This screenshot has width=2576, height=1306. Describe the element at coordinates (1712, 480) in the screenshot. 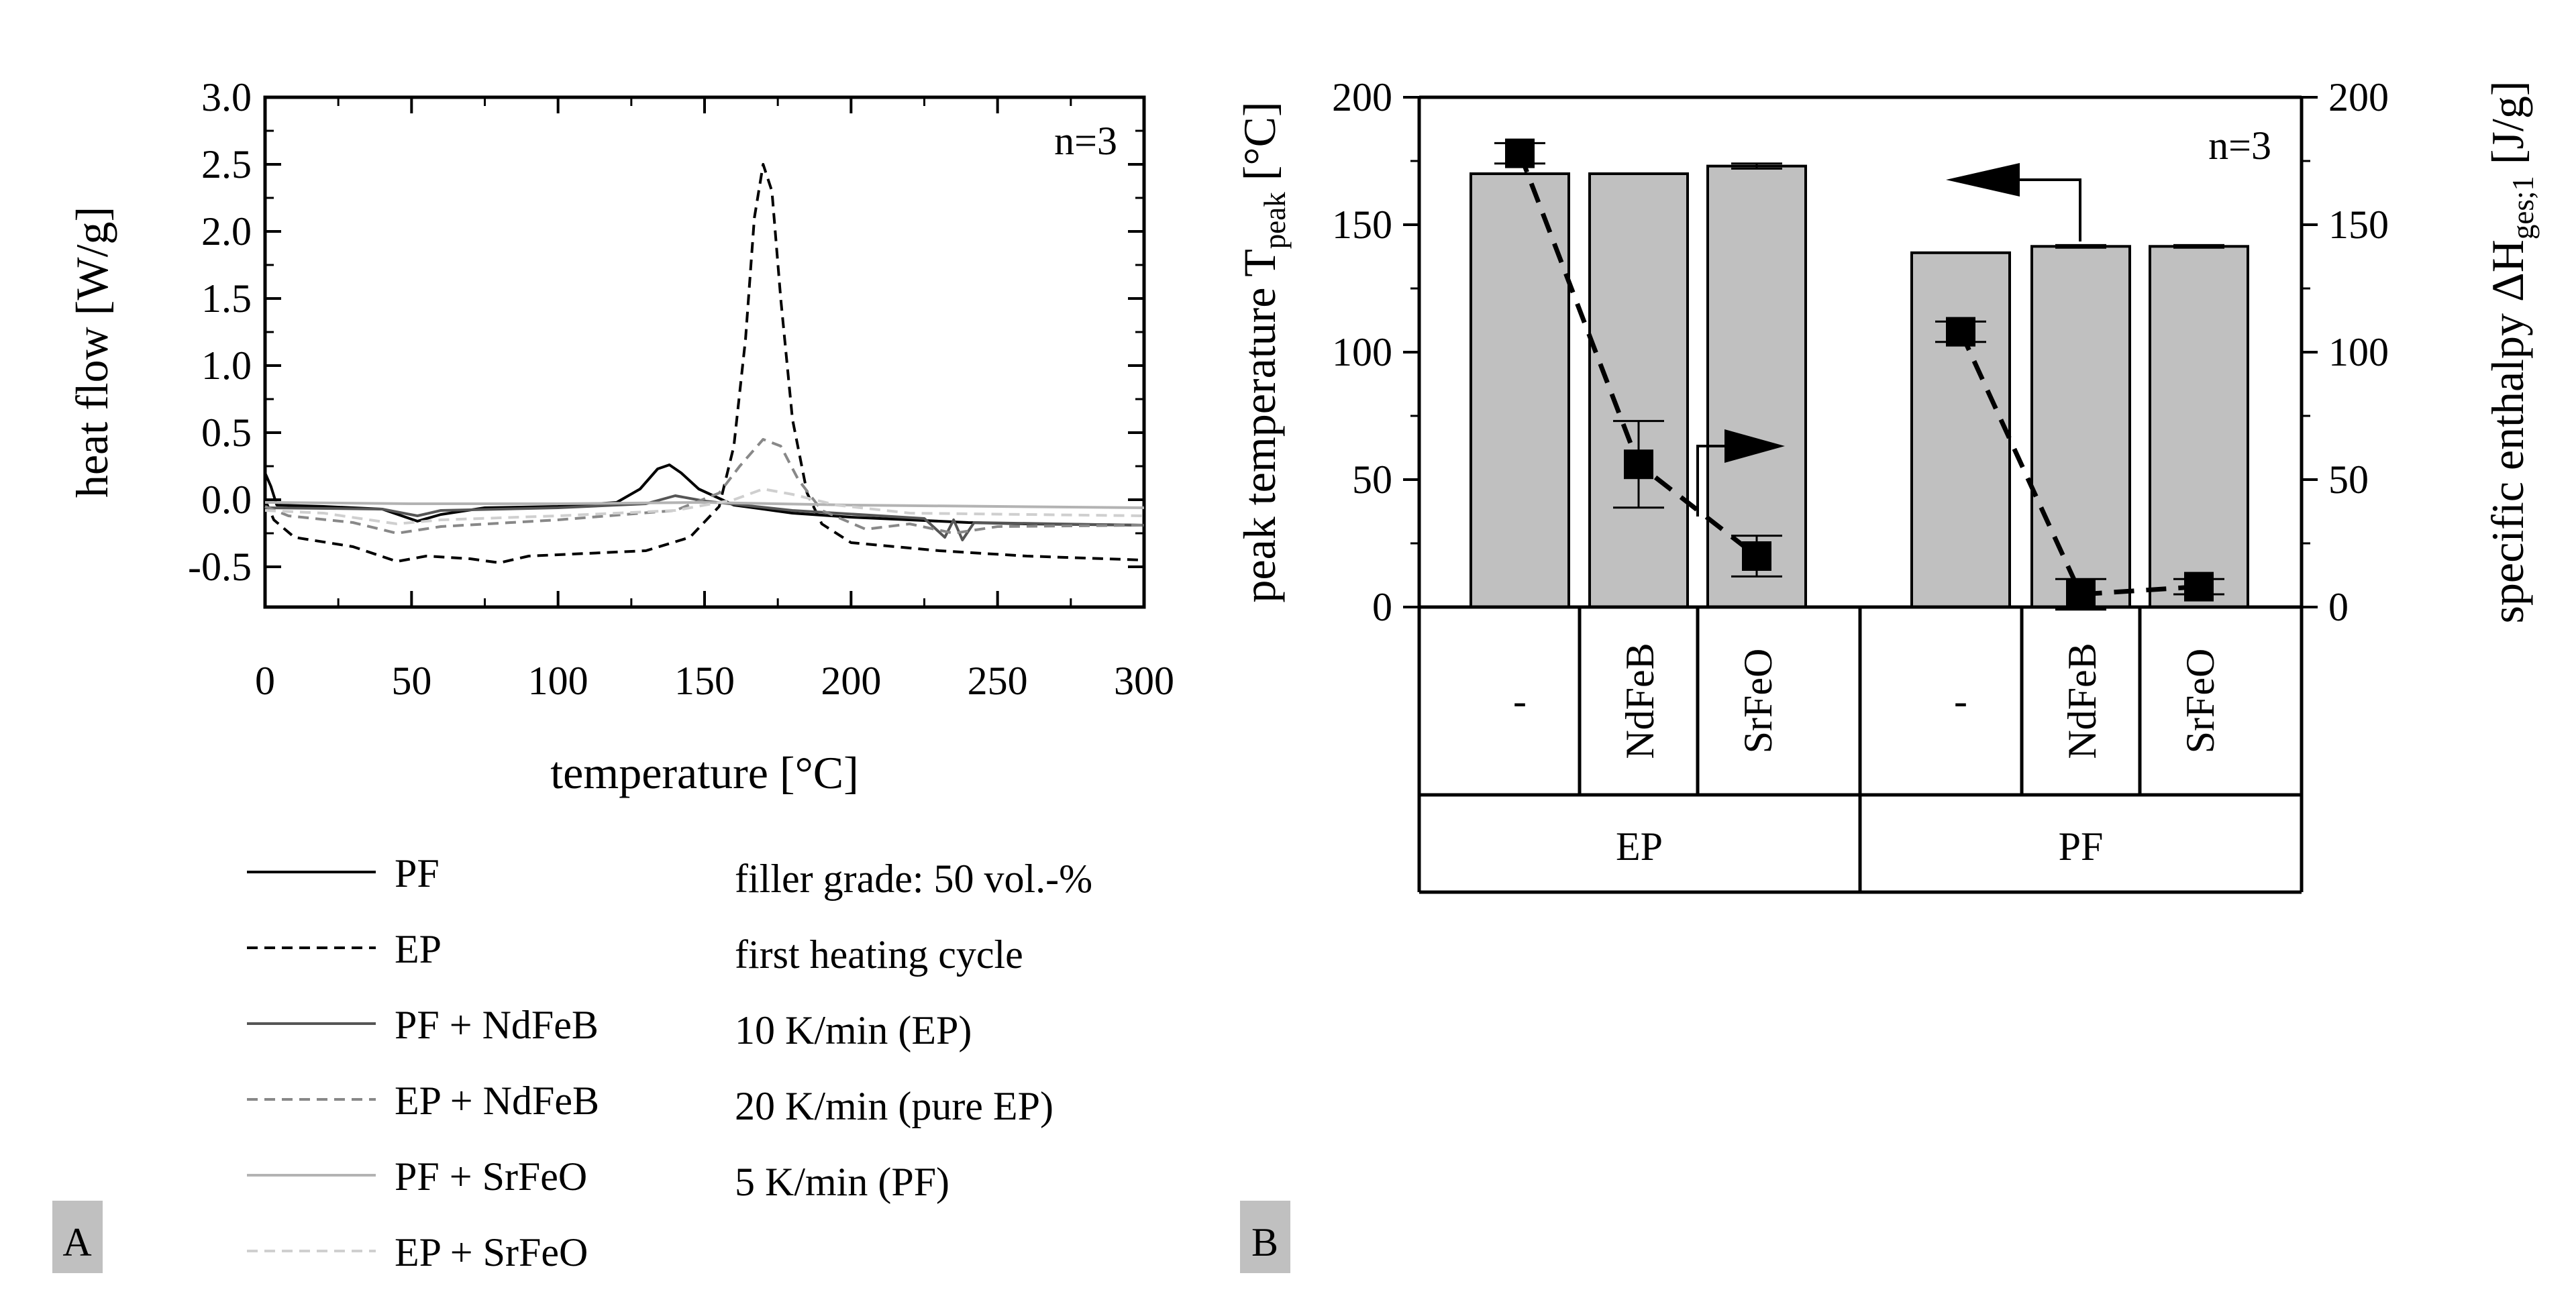

I see `panel-b-right-axis-pointer` at that location.